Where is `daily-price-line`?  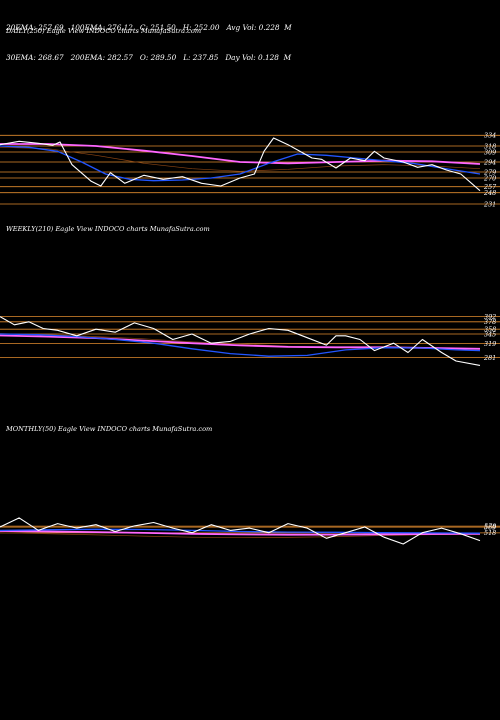
daily-price-line is located at coordinates (240, 164).